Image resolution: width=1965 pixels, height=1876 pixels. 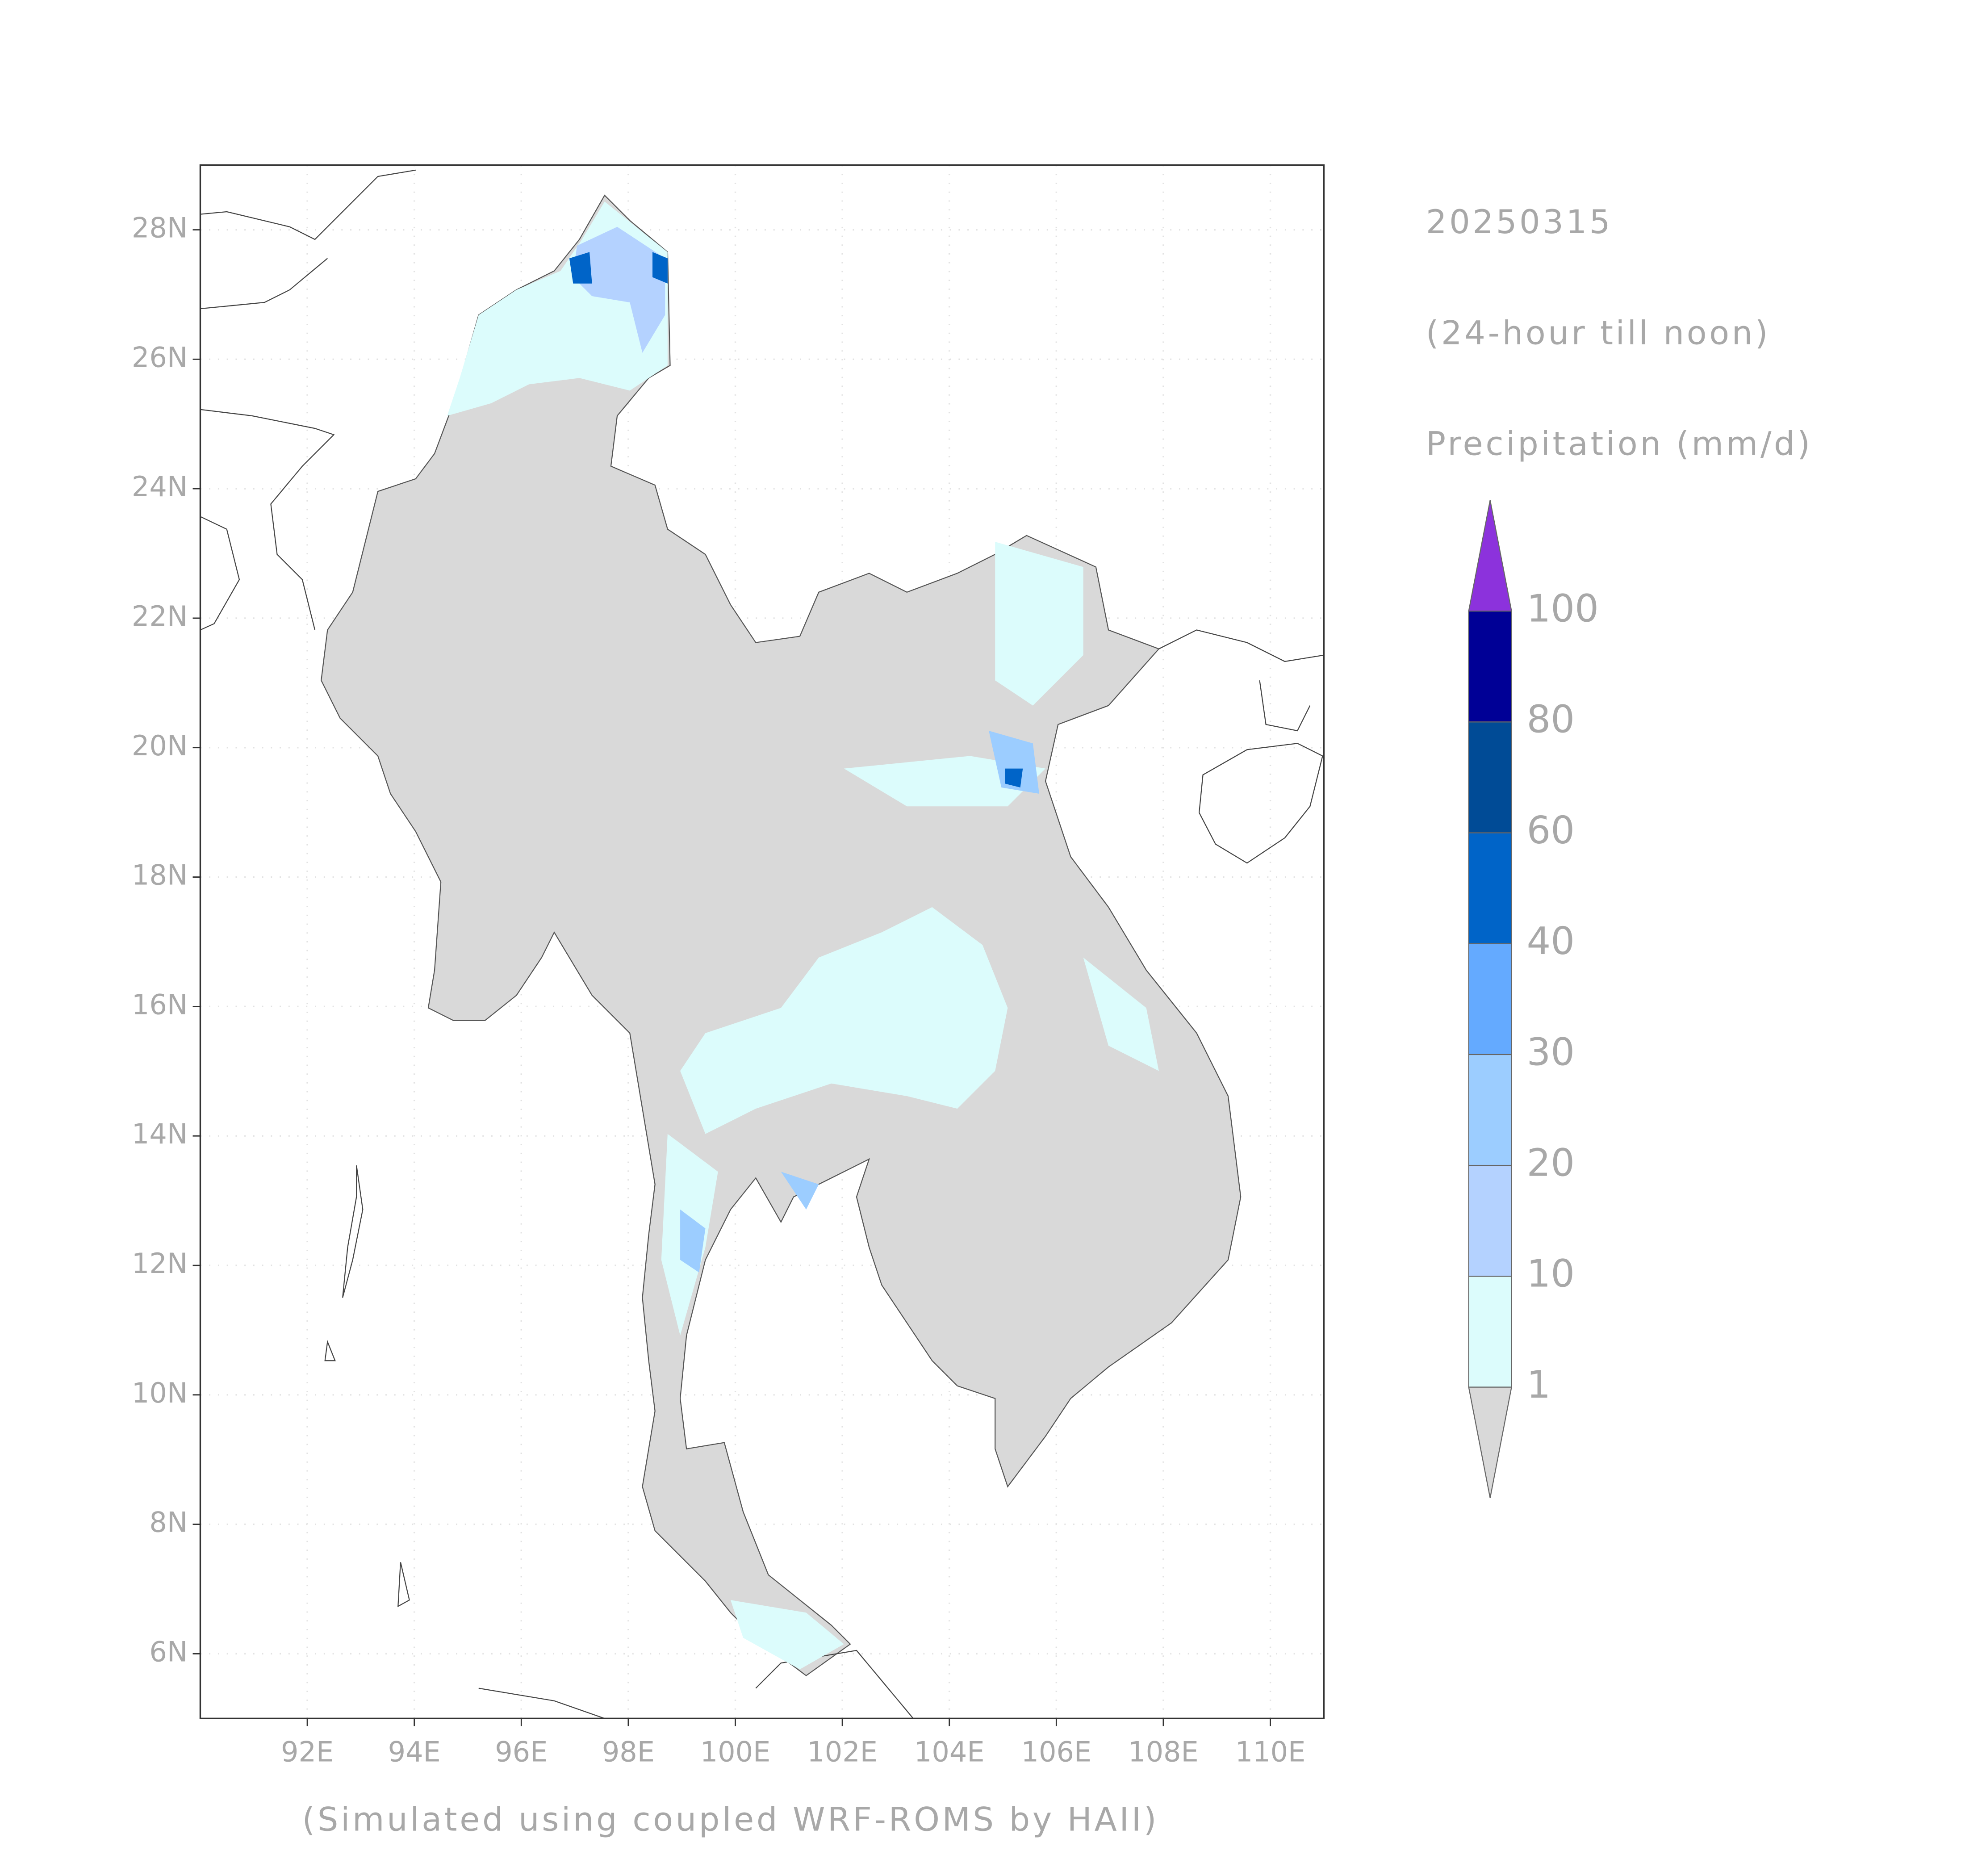 I want to click on colorbar-label: 80, so click(x=1550, y=719).